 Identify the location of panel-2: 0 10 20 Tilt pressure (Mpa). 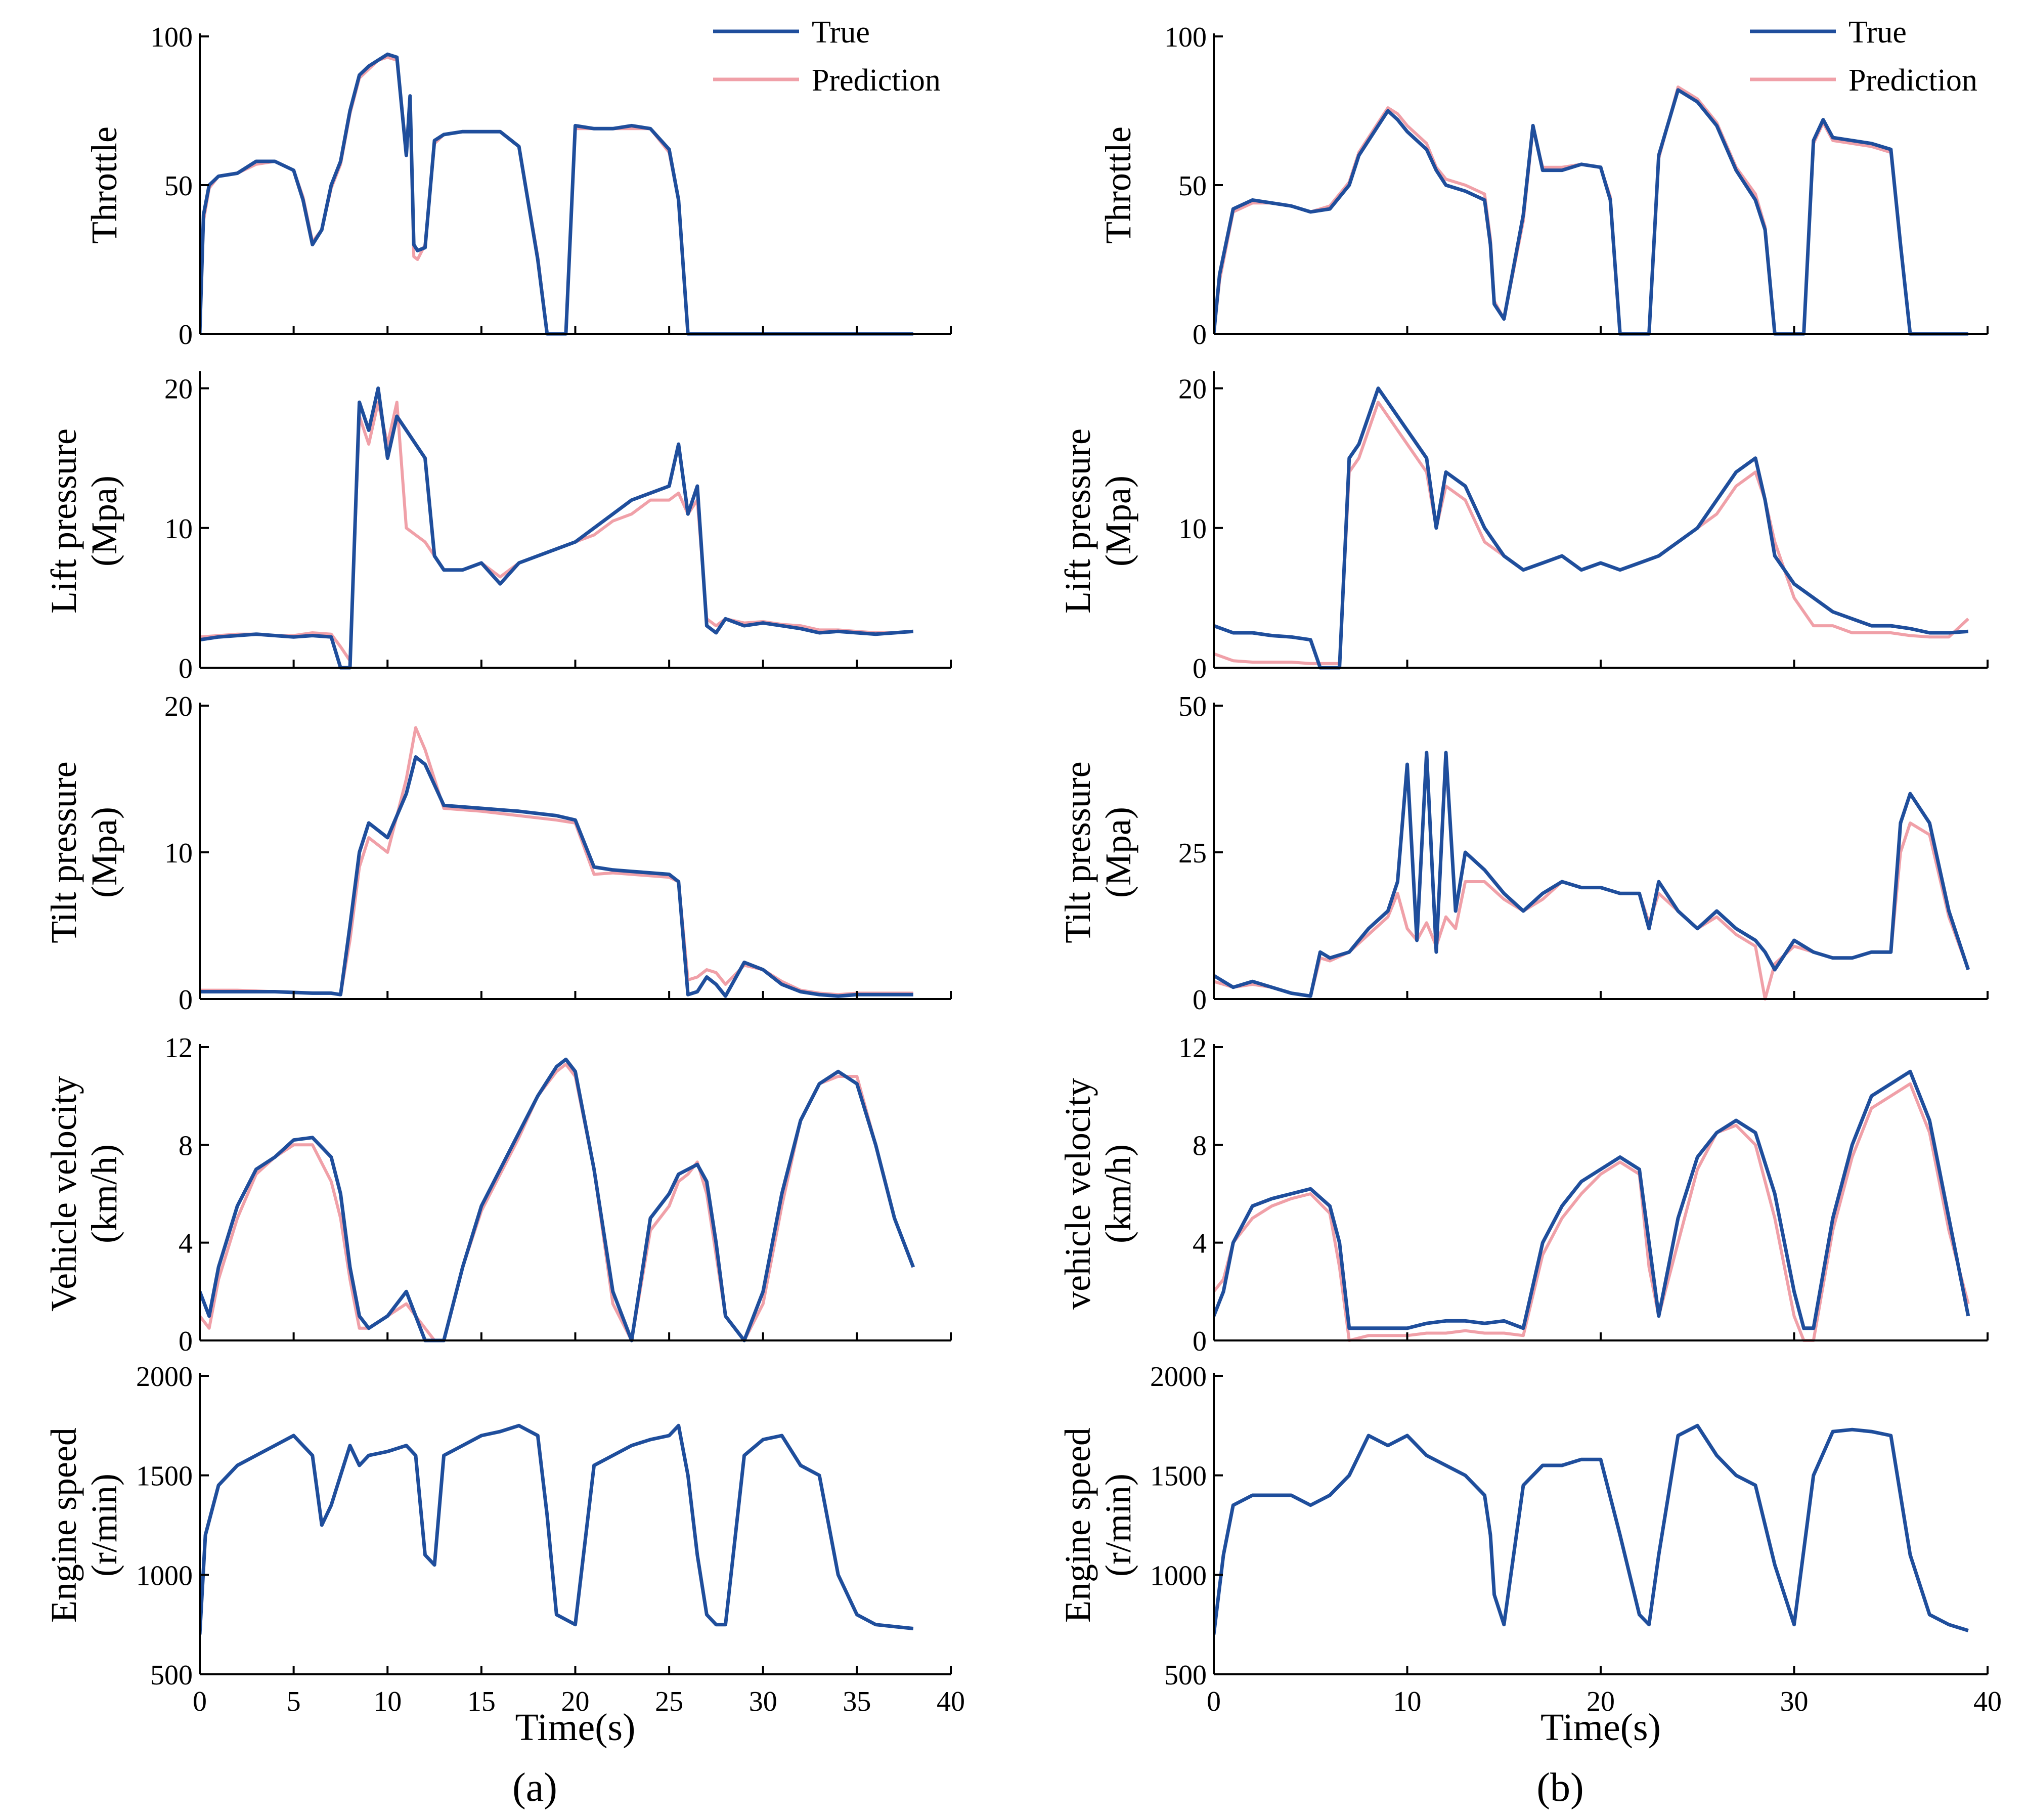
(497, 853).